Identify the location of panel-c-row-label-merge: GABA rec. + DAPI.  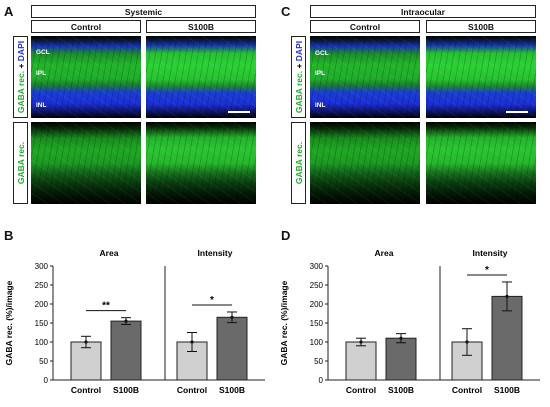
(298, 77).